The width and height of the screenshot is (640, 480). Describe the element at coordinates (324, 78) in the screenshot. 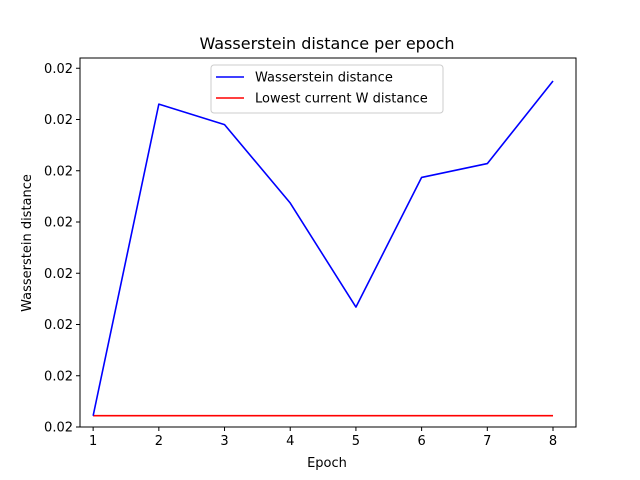

I see `legend-label-1: Wasserstein distance` at that location.